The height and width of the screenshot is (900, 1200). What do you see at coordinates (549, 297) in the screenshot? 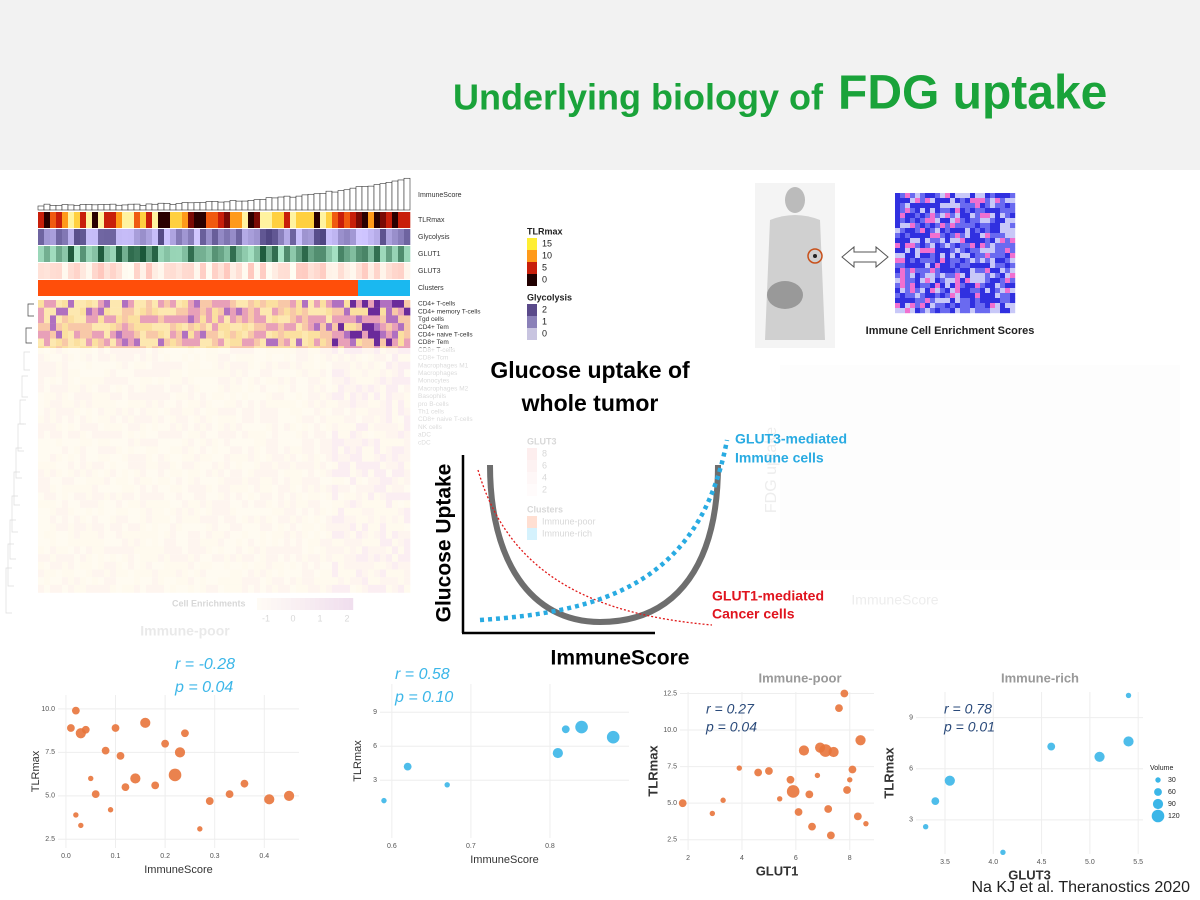
I see `legend-title: Glycolysis` at bounding box center [549, 297].